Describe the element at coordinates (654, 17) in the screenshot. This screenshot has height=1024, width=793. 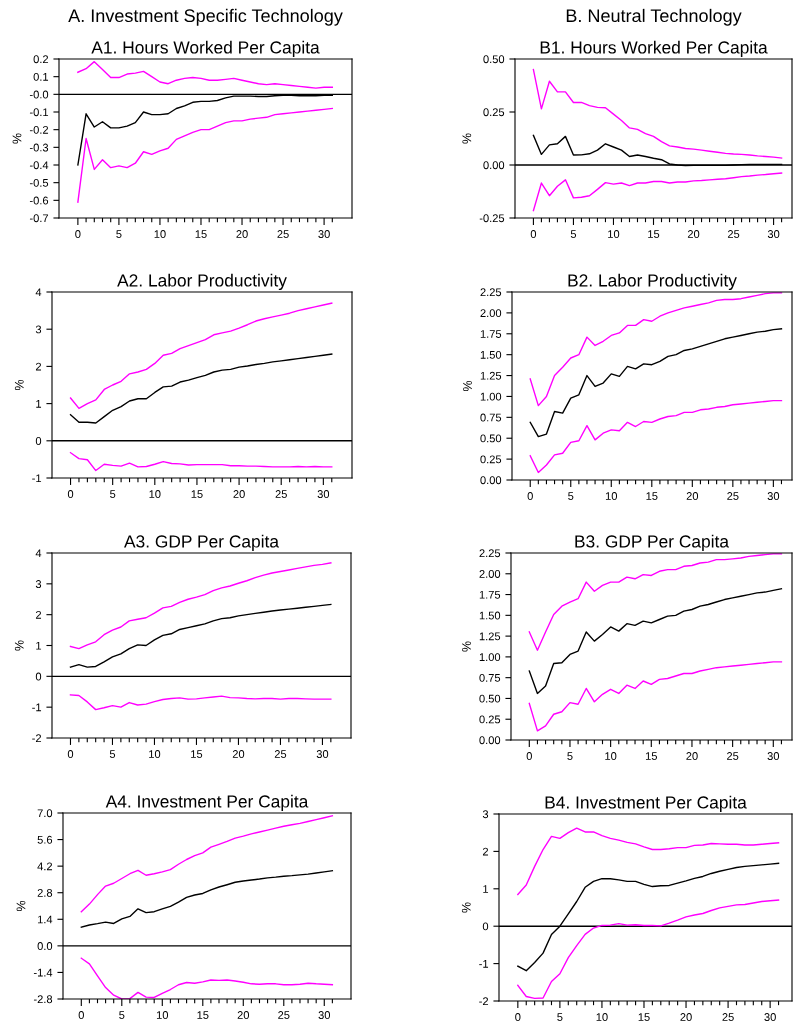
I see `text: B. Neutral Technology` at that location.